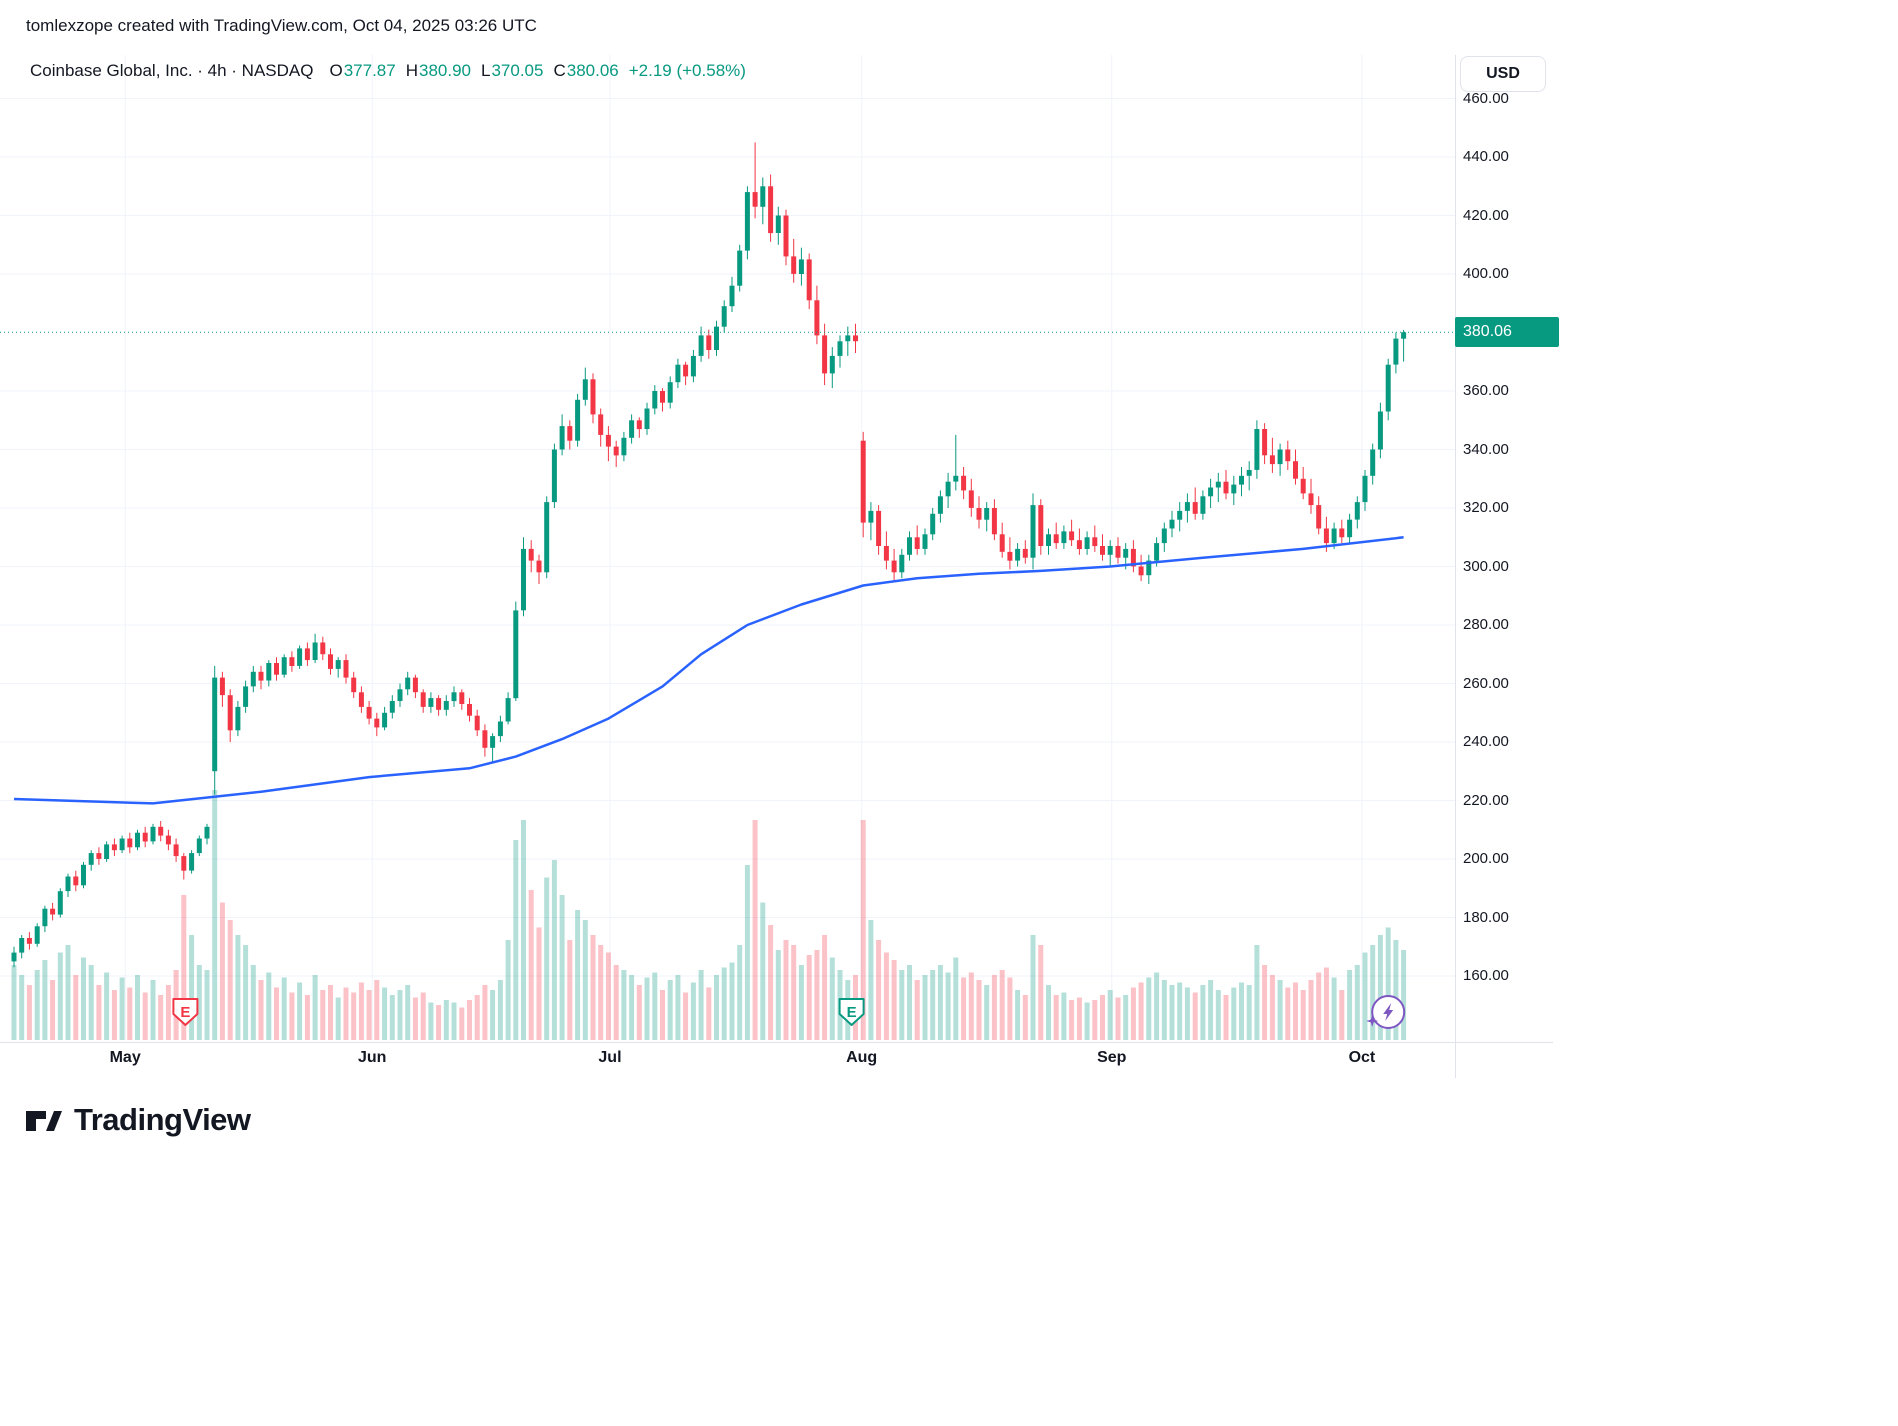 The image size is (1898, 1426). Describe the element at coordinates (172, 70) in the screenshot. I see `symbol-title: Coinbase Global, Inc. · 4h · NASDAQ` at that location.